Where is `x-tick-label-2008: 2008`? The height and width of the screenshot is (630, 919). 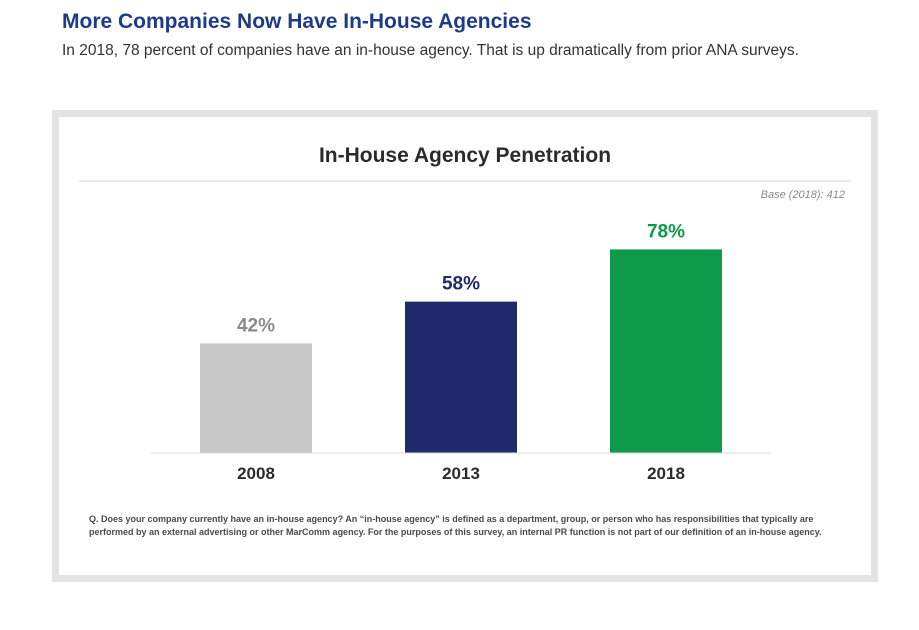
x-tick-label-2008: 2008 is located at coordinates (256, 473).